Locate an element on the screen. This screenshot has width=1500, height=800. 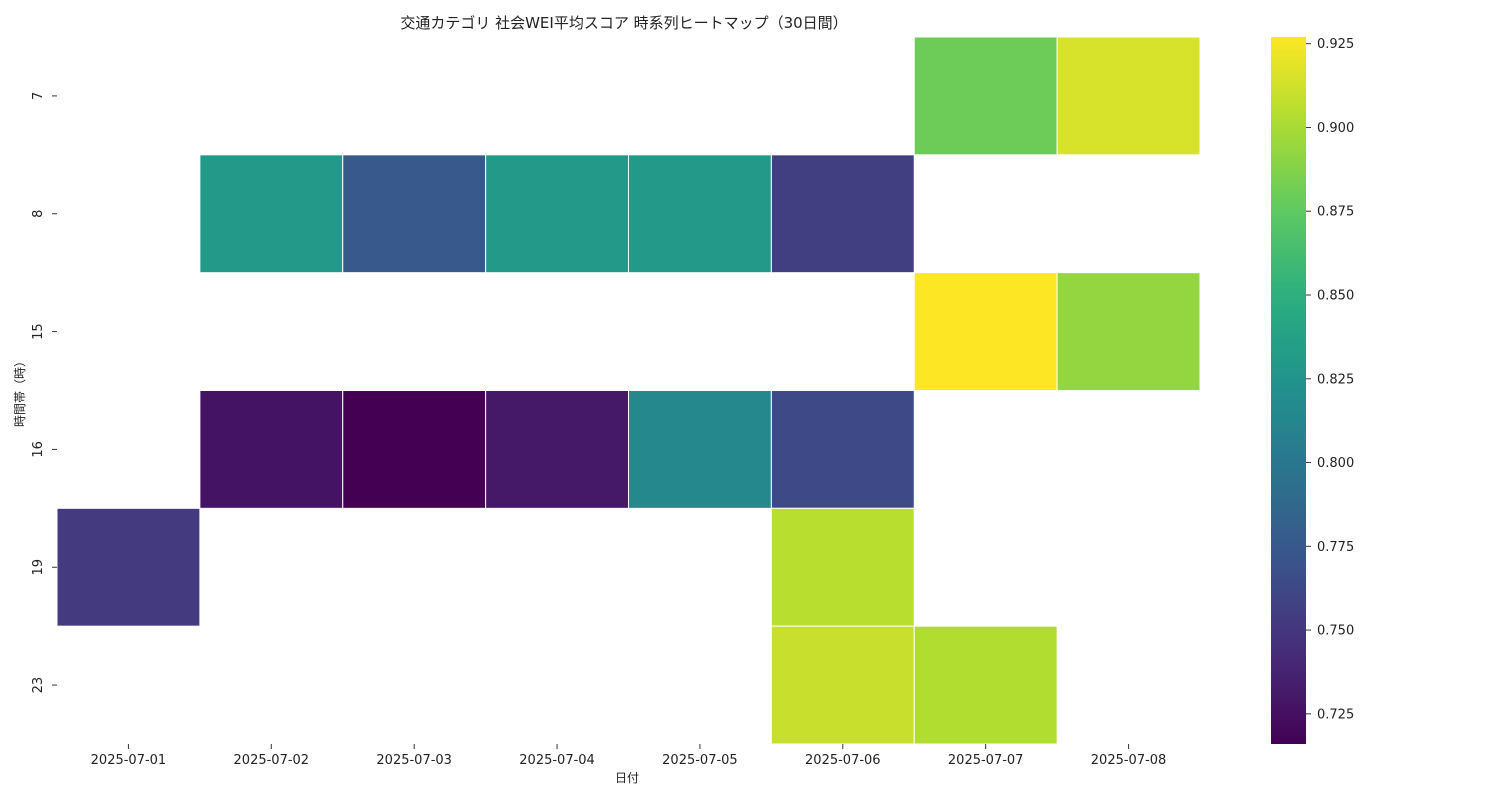
colorbar-tick-label: 0.775 is located at coordinates (1335, 547).